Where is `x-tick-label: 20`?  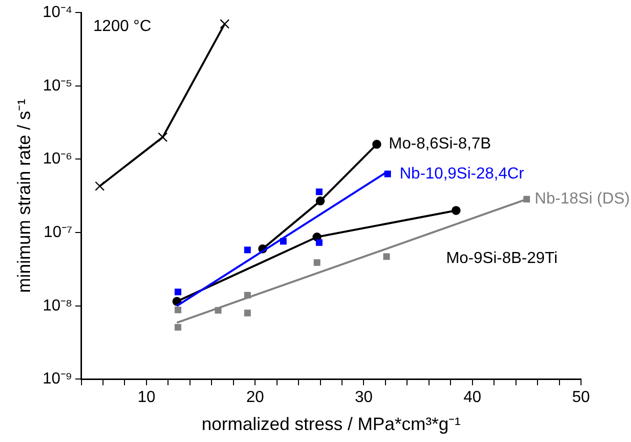 x-tick-label: 20 is located at coordinates (255, 397).